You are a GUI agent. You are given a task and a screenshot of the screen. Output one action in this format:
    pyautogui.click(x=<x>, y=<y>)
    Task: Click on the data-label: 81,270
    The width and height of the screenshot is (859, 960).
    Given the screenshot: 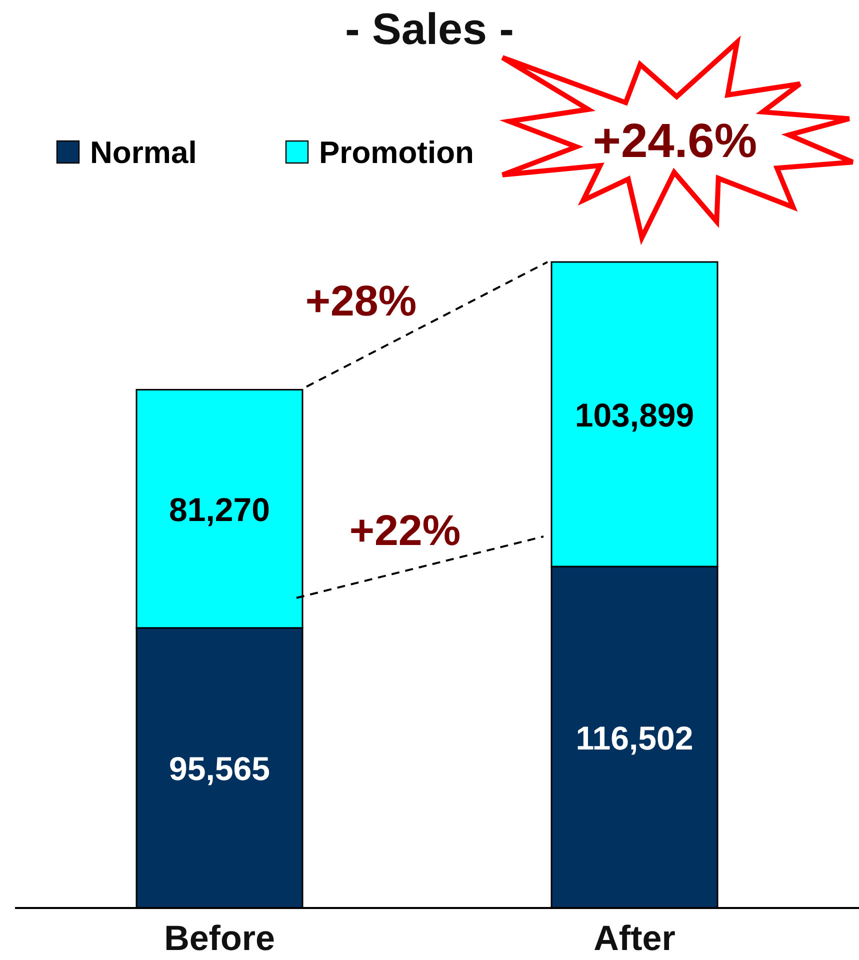 What is the action you would take?
    pyautogui.click(x=219, y=509)
    